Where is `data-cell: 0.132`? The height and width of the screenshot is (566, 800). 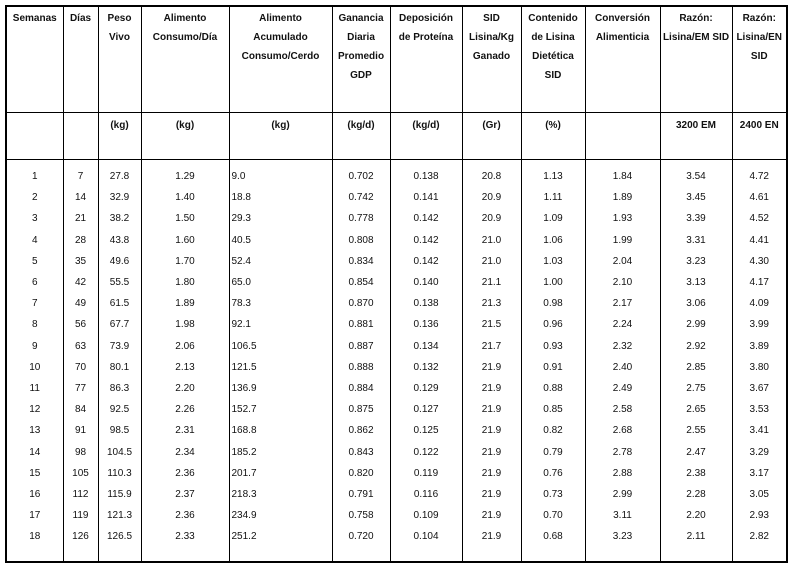
data-cell: 0.132 is located at coordinates (426, 367).